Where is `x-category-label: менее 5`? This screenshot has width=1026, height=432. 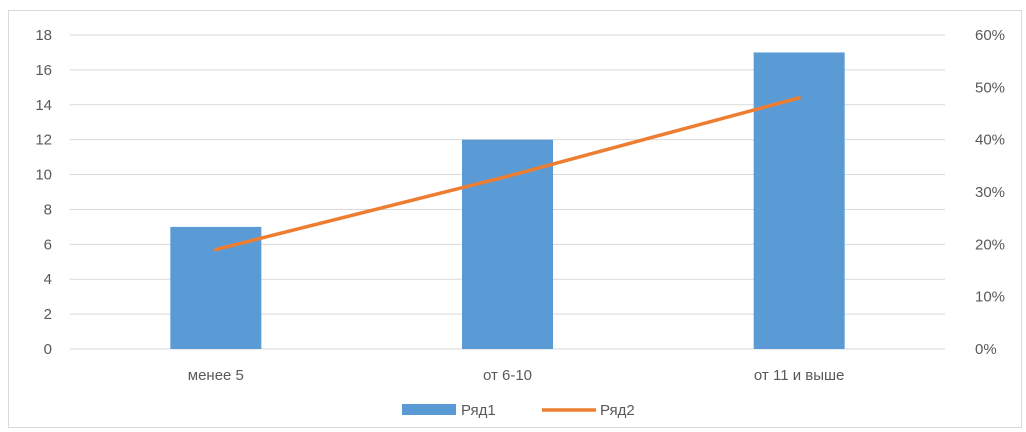
x-category-label: менее 5 is located at coordinates (216, 375).